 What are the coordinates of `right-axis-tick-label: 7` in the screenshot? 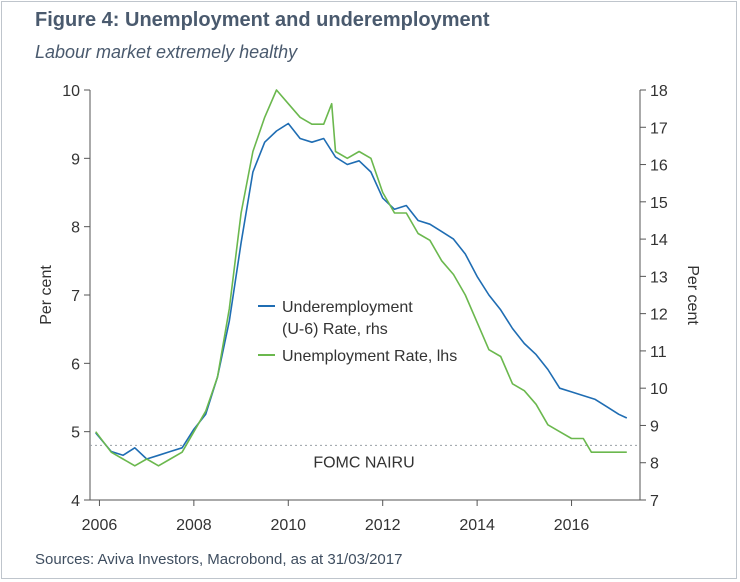 It's located at (654, 501).